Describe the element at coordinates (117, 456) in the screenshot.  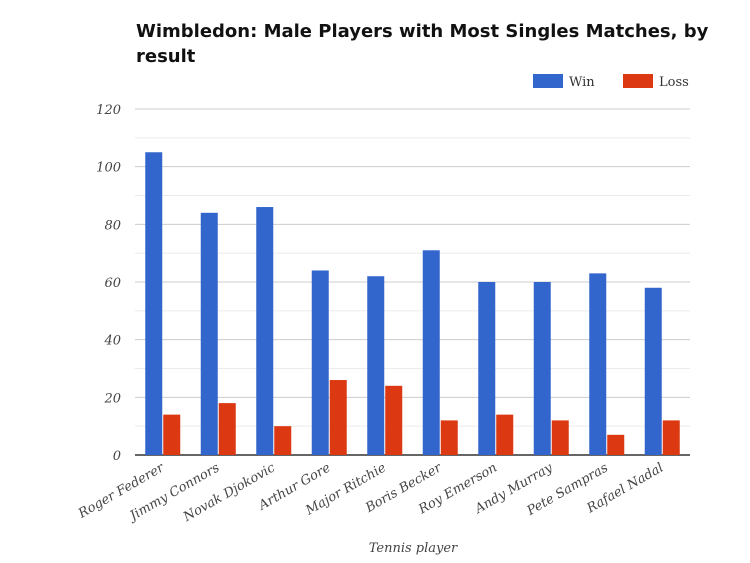
I see `y-tick-label: 0` at that location.